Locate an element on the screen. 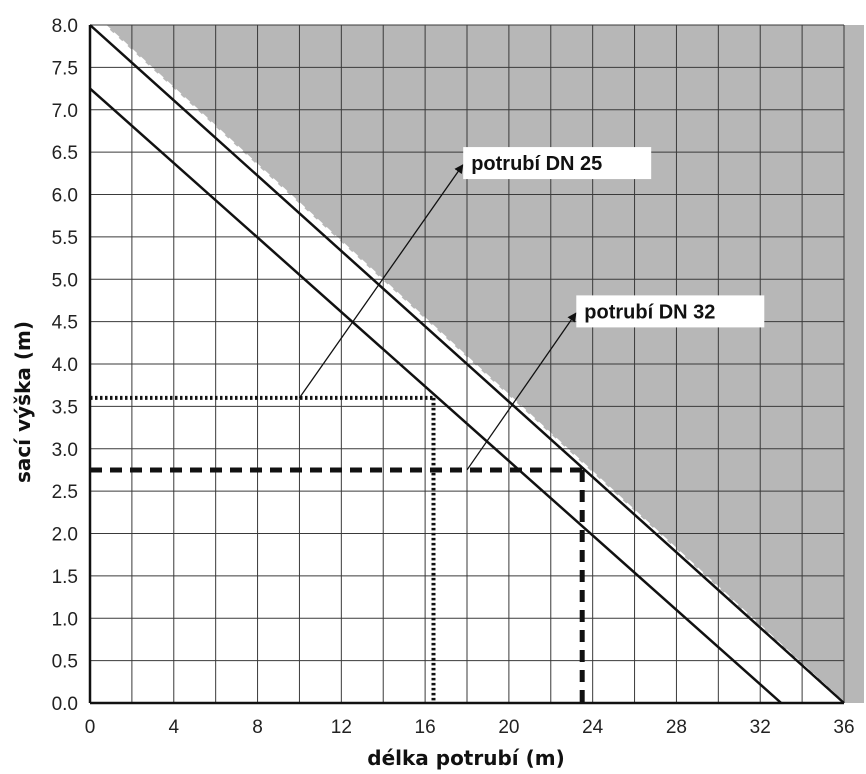 The width and height of the screenshot is (866, 774). x-tick-label: 16 is located at coordinates (425, 727).